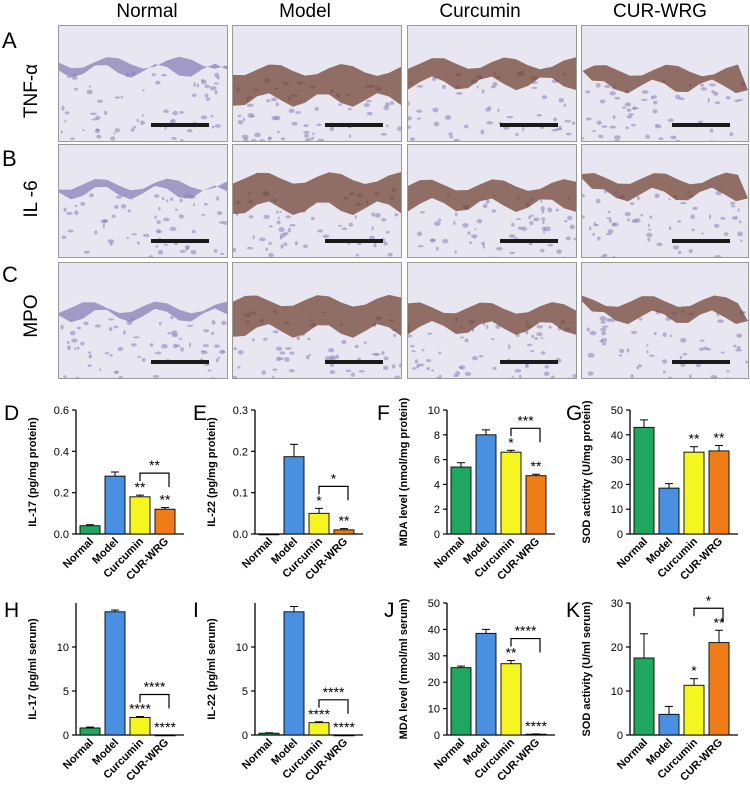 This screenshot has height=798, width=750. What do you see at coordinates (33, 472) in the screenshot?
I see `y-axis-label: IL-17 (pg/mg protein)` at bounding box center [33, 472].